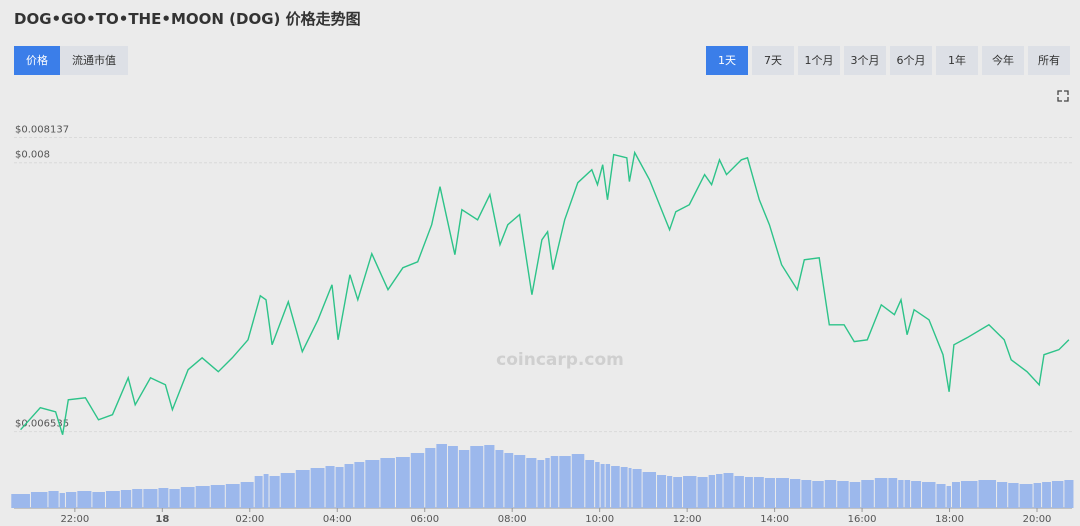  I want to click on y-tick-label: $0.006535, so click(42, 424).